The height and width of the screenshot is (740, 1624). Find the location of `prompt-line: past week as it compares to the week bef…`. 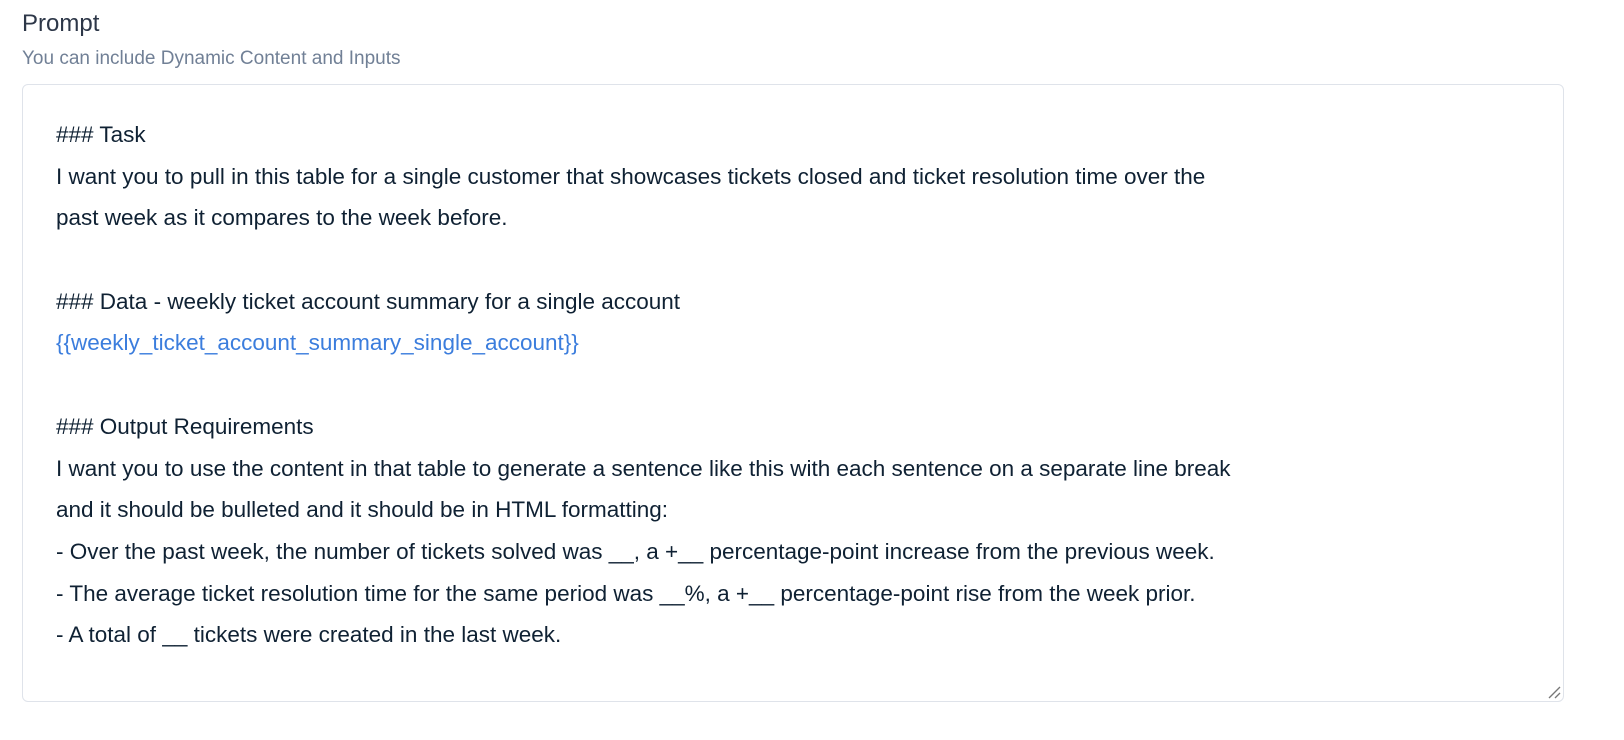

prompt-line: past week as it compares to the week bef… is located at coordinates (282, 218).